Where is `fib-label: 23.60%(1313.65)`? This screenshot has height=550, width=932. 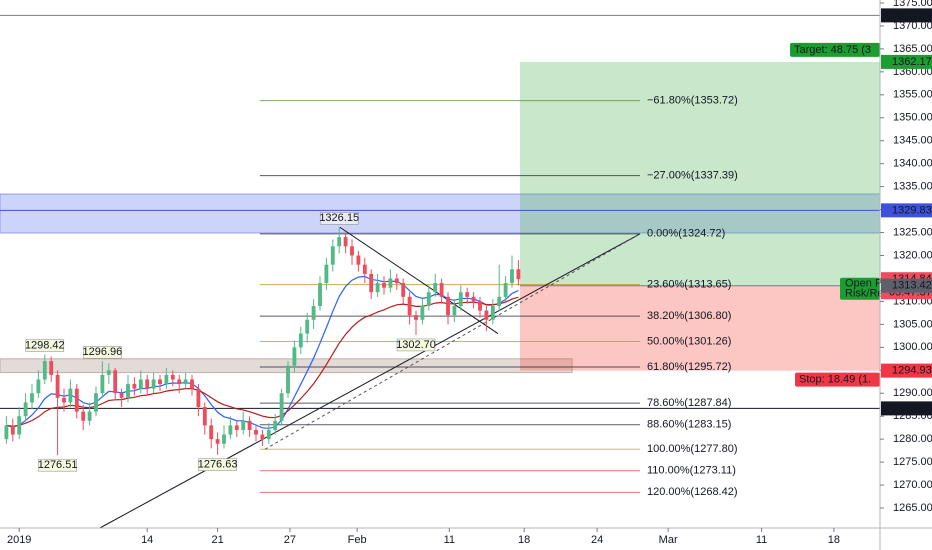
fib-label: 23.60%(1313.65) is located at coordinates (689, 285).